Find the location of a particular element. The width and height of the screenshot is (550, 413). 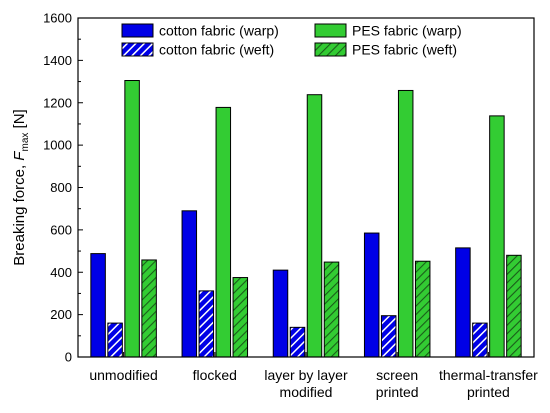

x-category-label: thermal-transfer printed is located at coordinates (488, 383).